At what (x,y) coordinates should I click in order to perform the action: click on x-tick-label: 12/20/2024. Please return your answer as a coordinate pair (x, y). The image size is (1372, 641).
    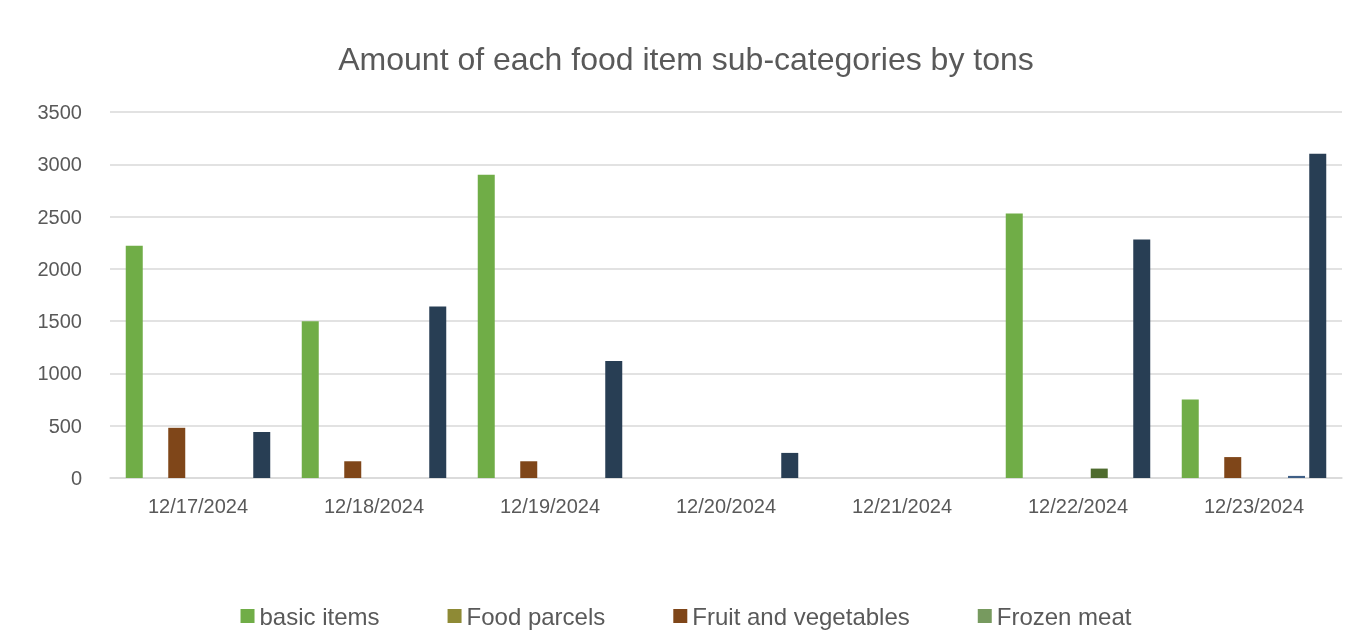
    Looking at the image, I should click on (726, 506).